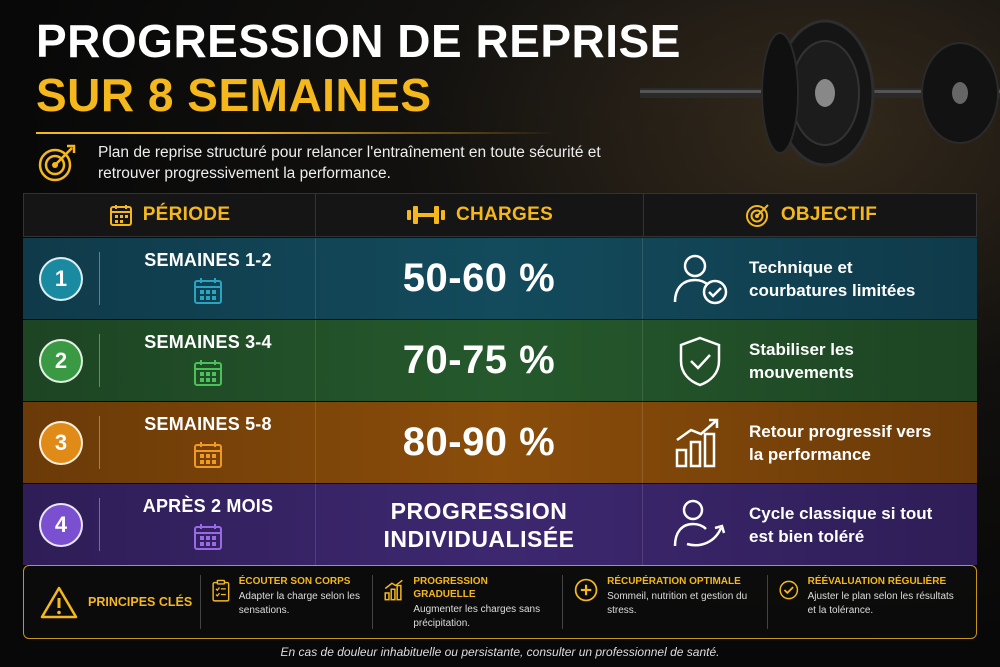  What do you see at coordinates (674, 581) in the screenshot?
I see `principle-title: RÉCUPÉRATION OPTIMALE` at bounding box center [674, 581].